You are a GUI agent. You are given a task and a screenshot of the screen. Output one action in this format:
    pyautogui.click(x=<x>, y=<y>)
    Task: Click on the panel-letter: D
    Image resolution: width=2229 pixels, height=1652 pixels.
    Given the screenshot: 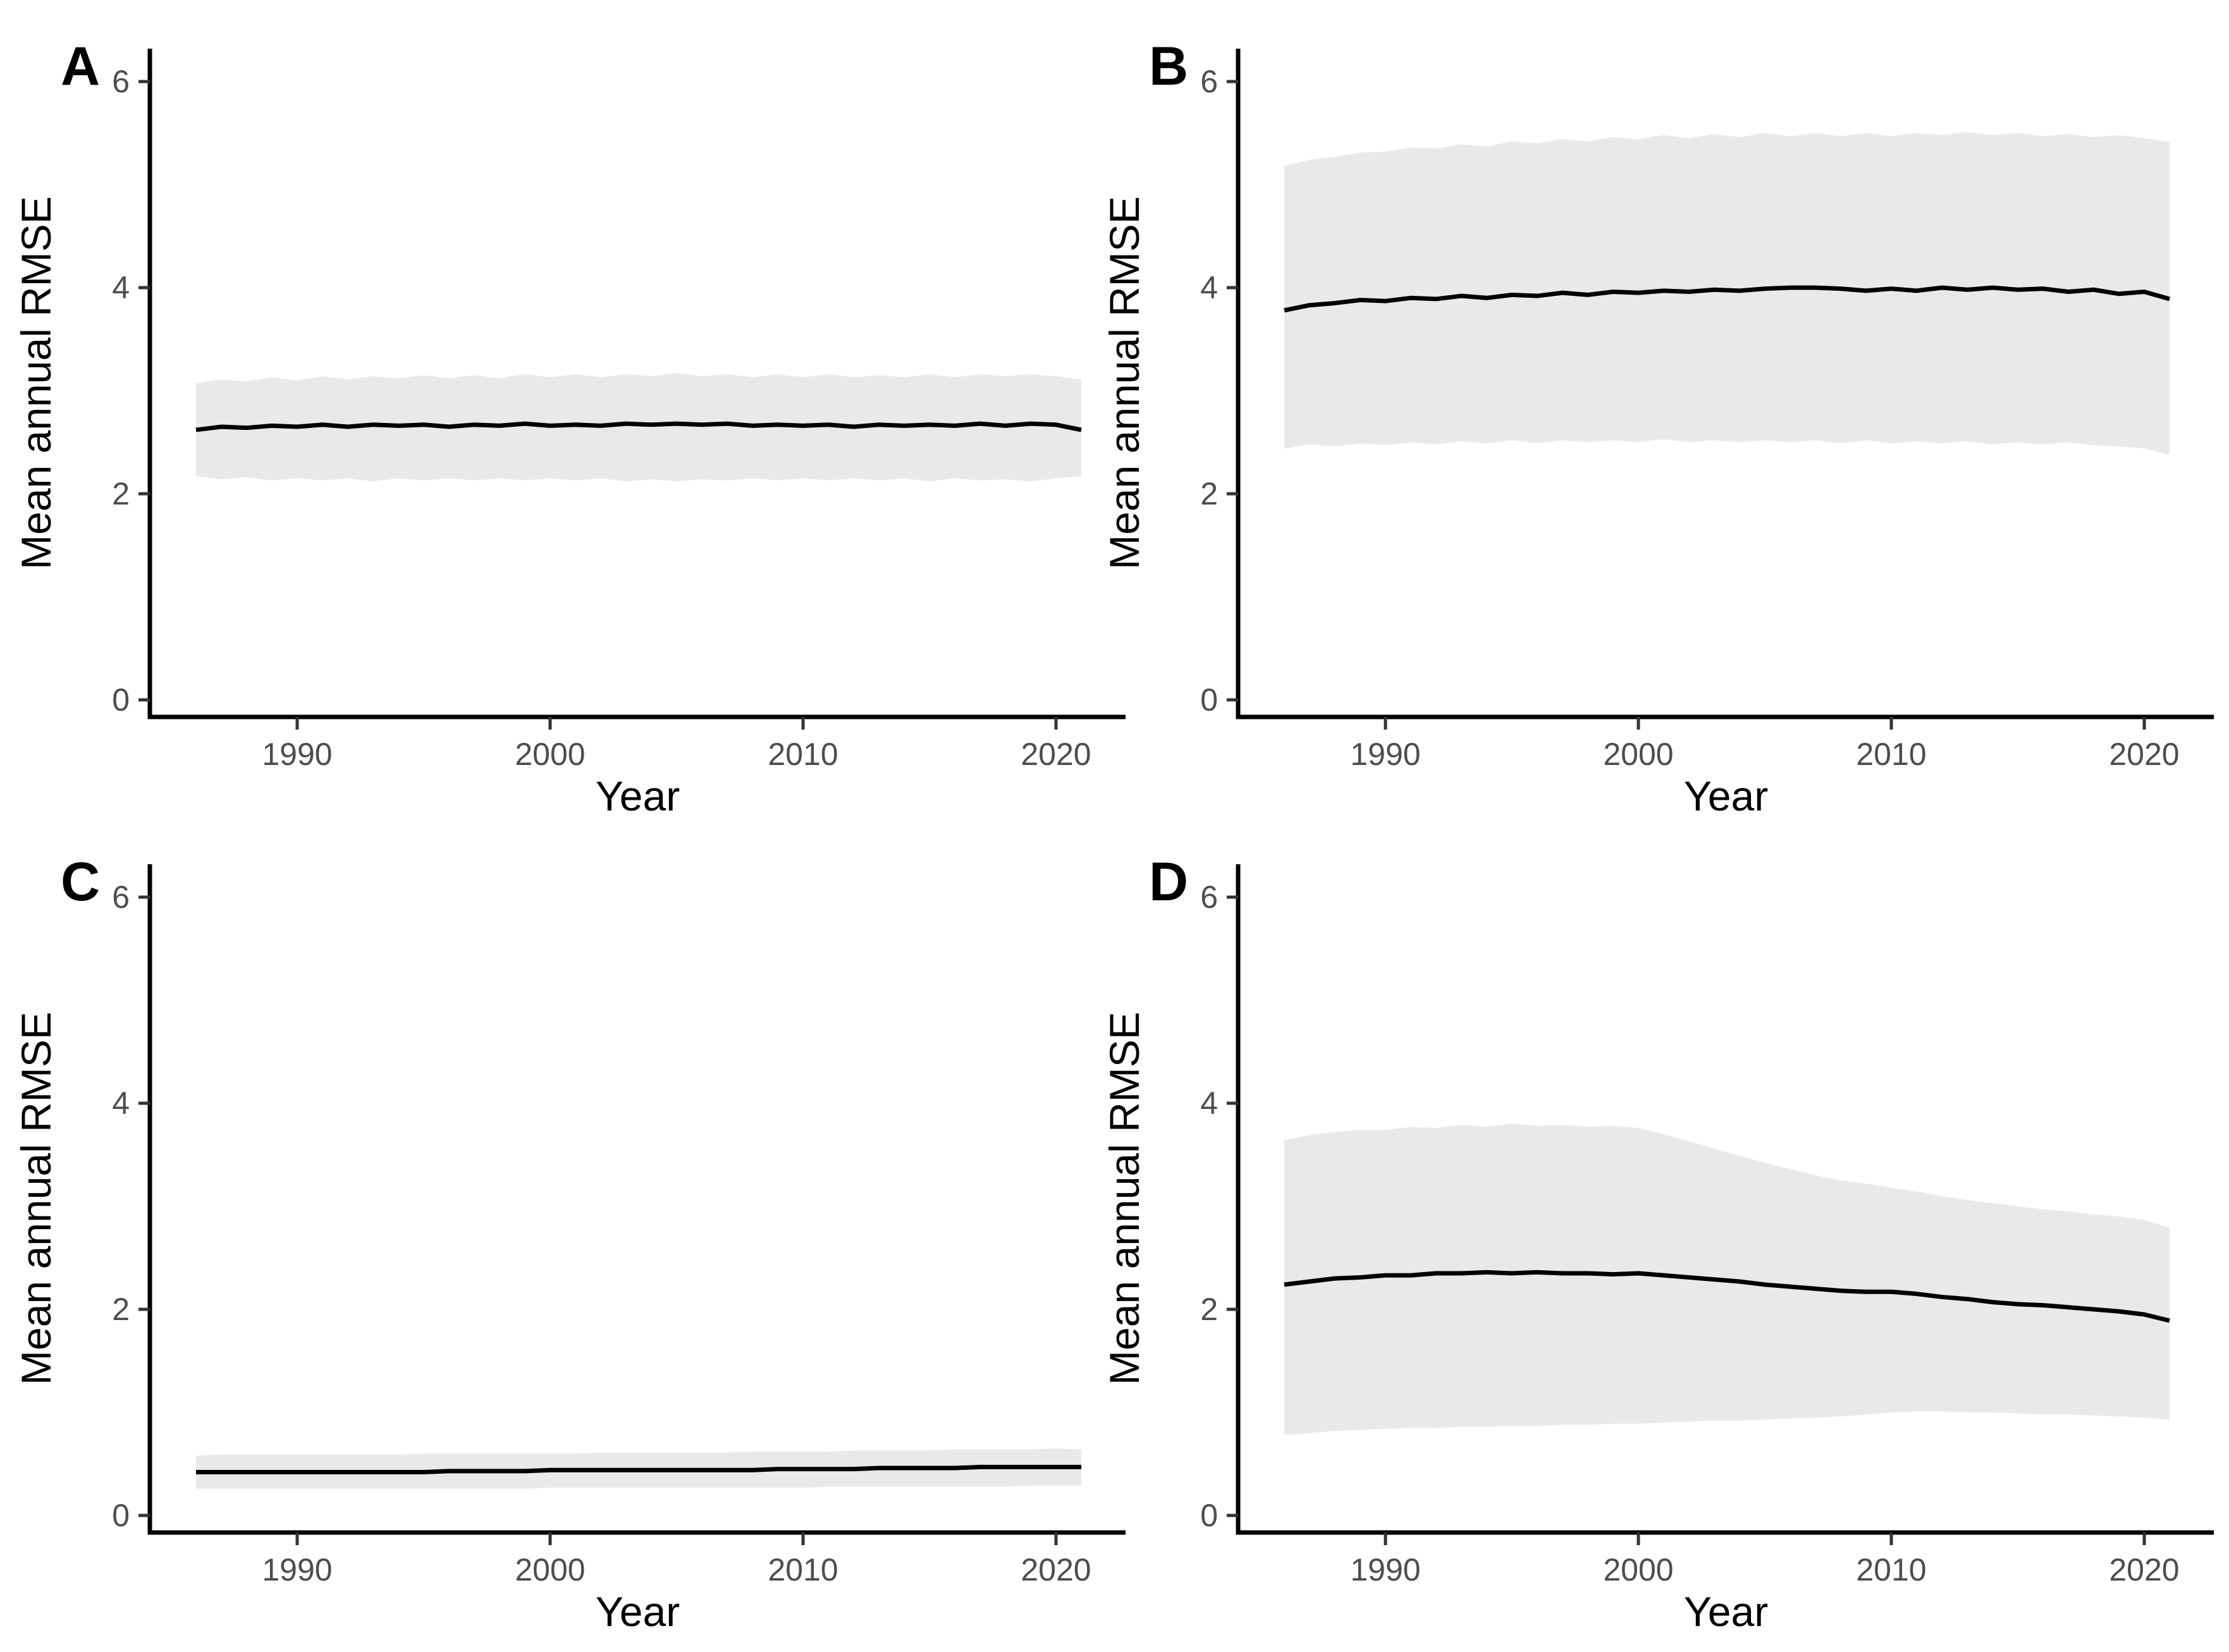 What is the action you would take?
    pyautogui.click(x=1168, y=882)
    